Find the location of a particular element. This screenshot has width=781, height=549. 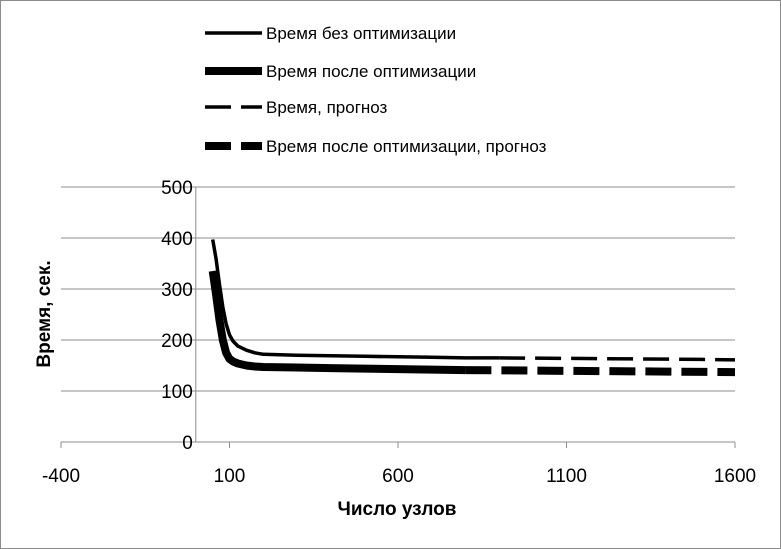

y-tick-label: 0 is located at coordinates (187, 443).